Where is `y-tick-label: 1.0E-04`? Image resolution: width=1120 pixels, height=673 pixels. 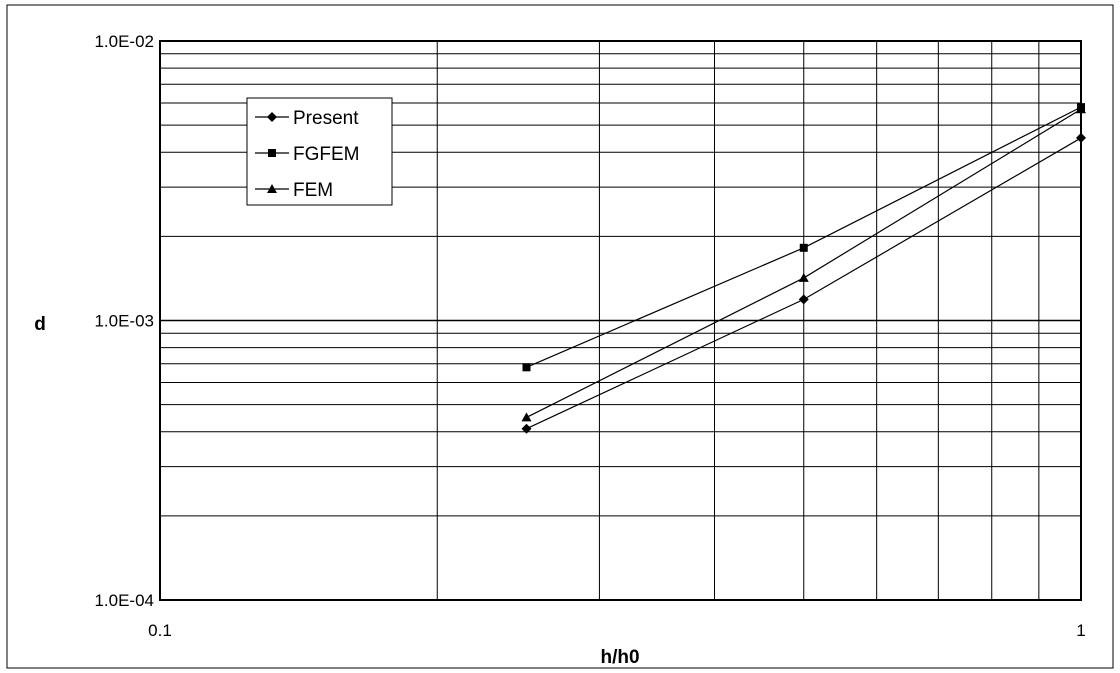
y-tick-label: 1.0E-04 is located at coordinates (124, 600).